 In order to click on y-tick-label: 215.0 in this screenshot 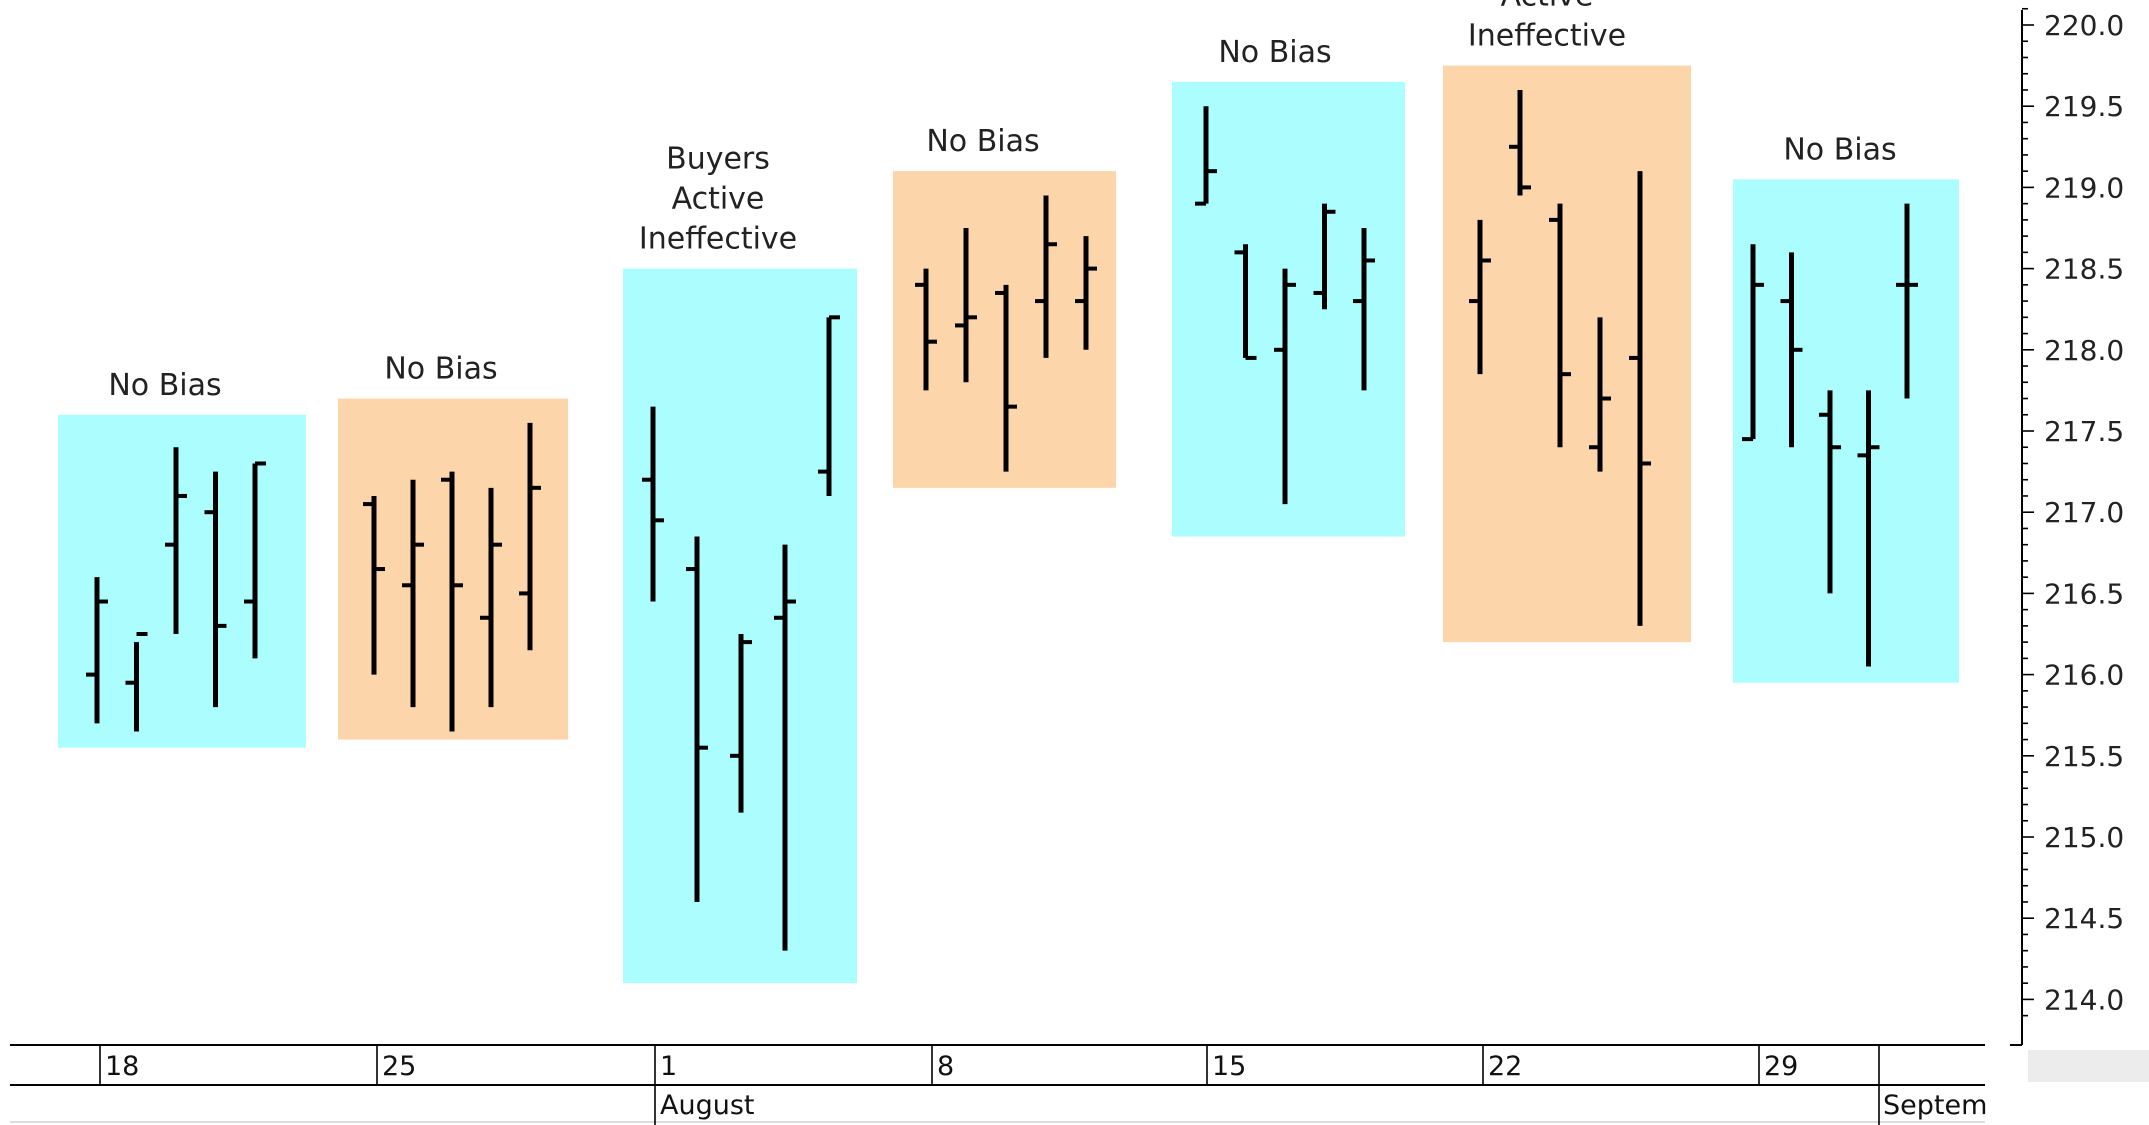, I will do `click(2084, 837)`.